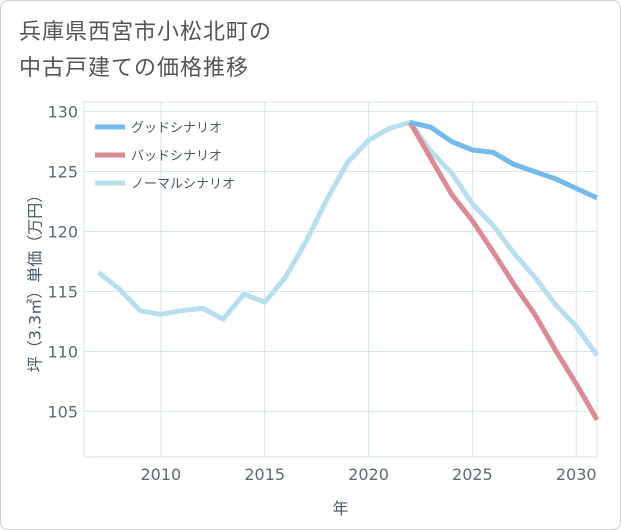 This screenshot has height=530, width=621. I want to click on y-tick-label: 110, so click(62, 351).